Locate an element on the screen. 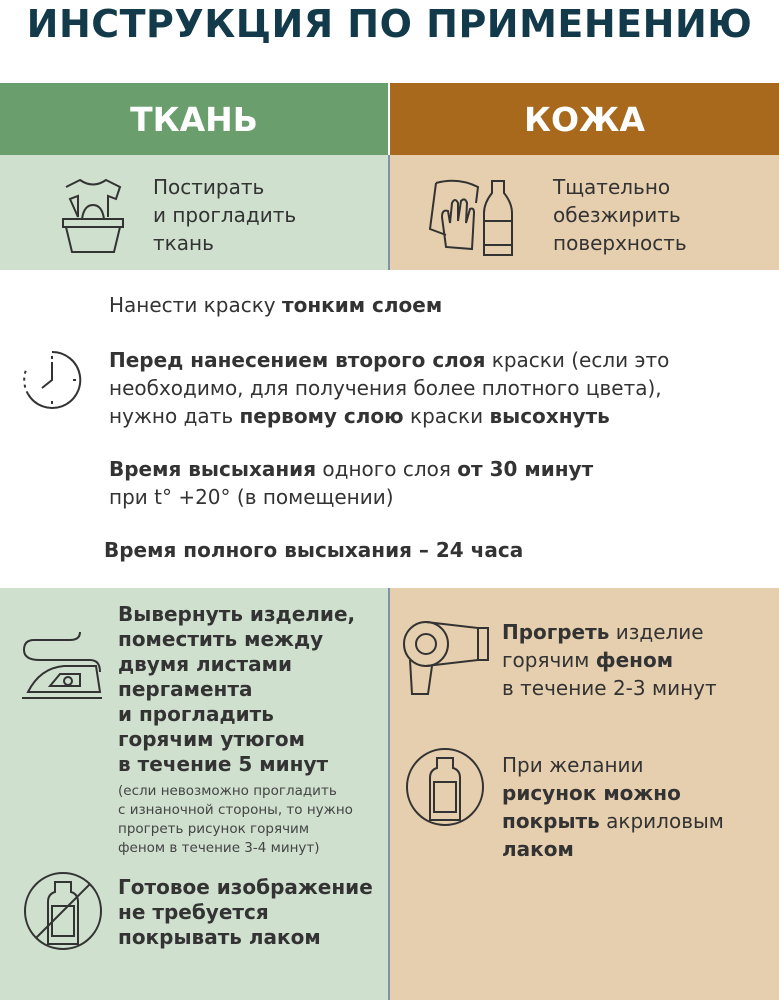 The image size is (779, 1000). fabric-prep-line: Постирать is located at coordinates (209, 187).